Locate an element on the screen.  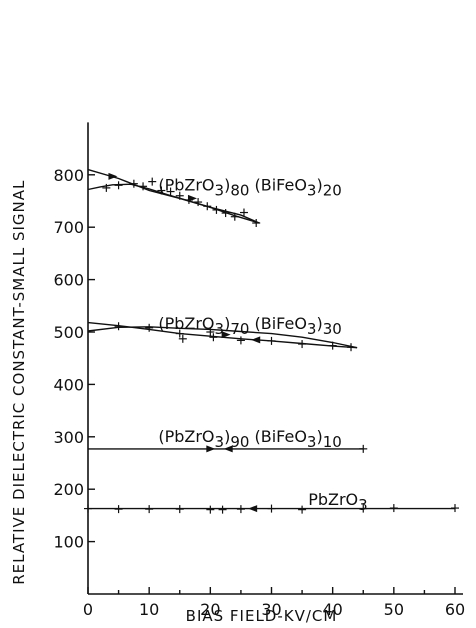
y-tick-label: 700 is located at coordinates (68, 227).